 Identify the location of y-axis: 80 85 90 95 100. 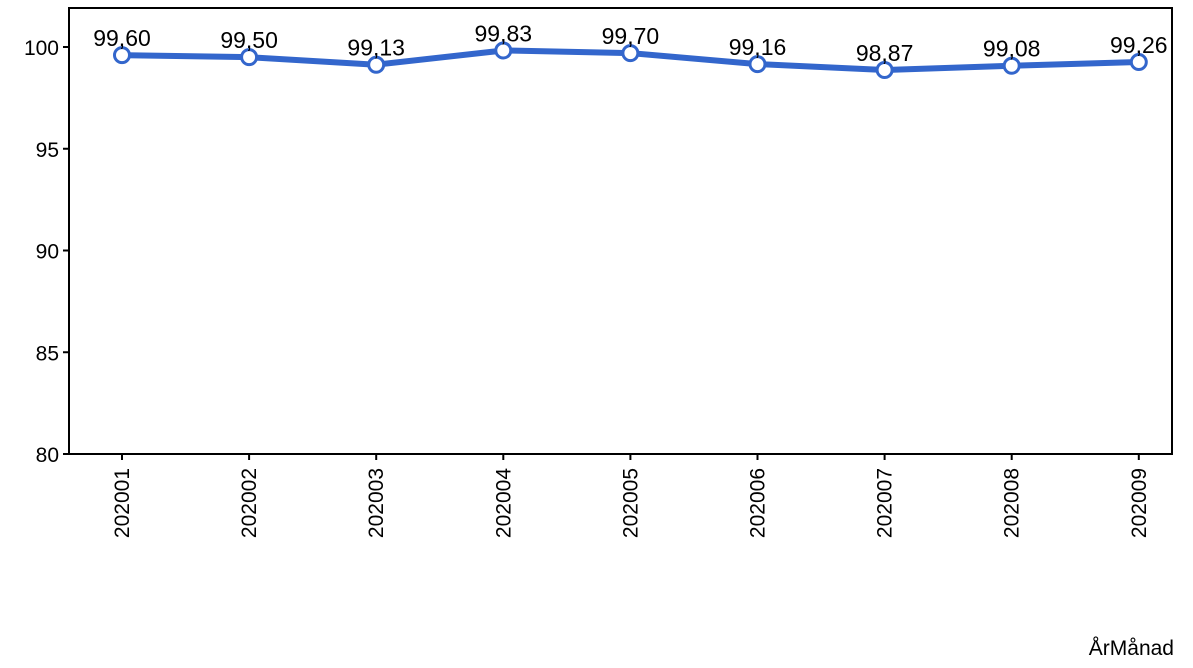
(46, 252).